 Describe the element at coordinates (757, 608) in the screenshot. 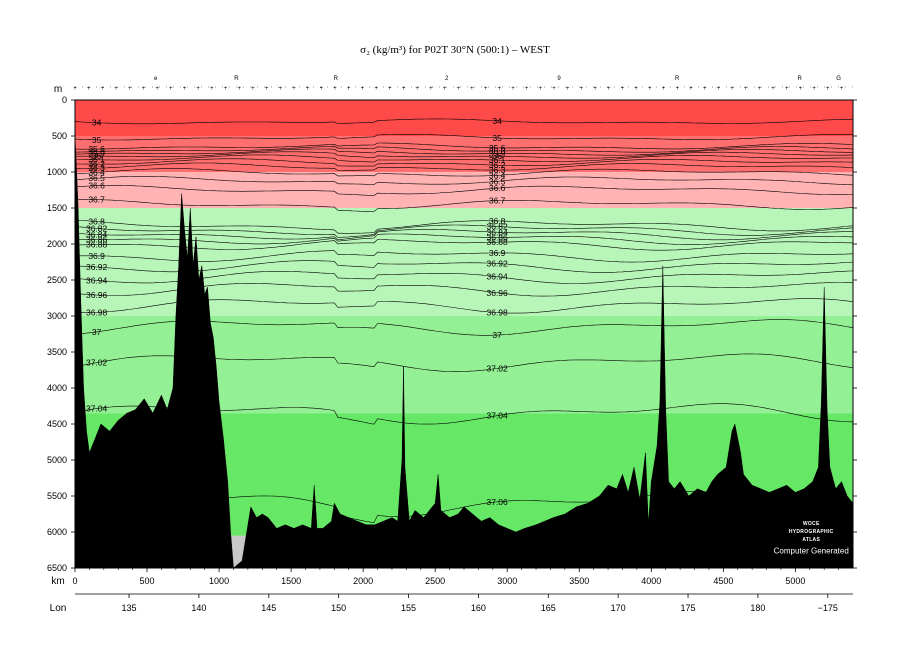

I see `lon-tick-label-180: 180` at that location.